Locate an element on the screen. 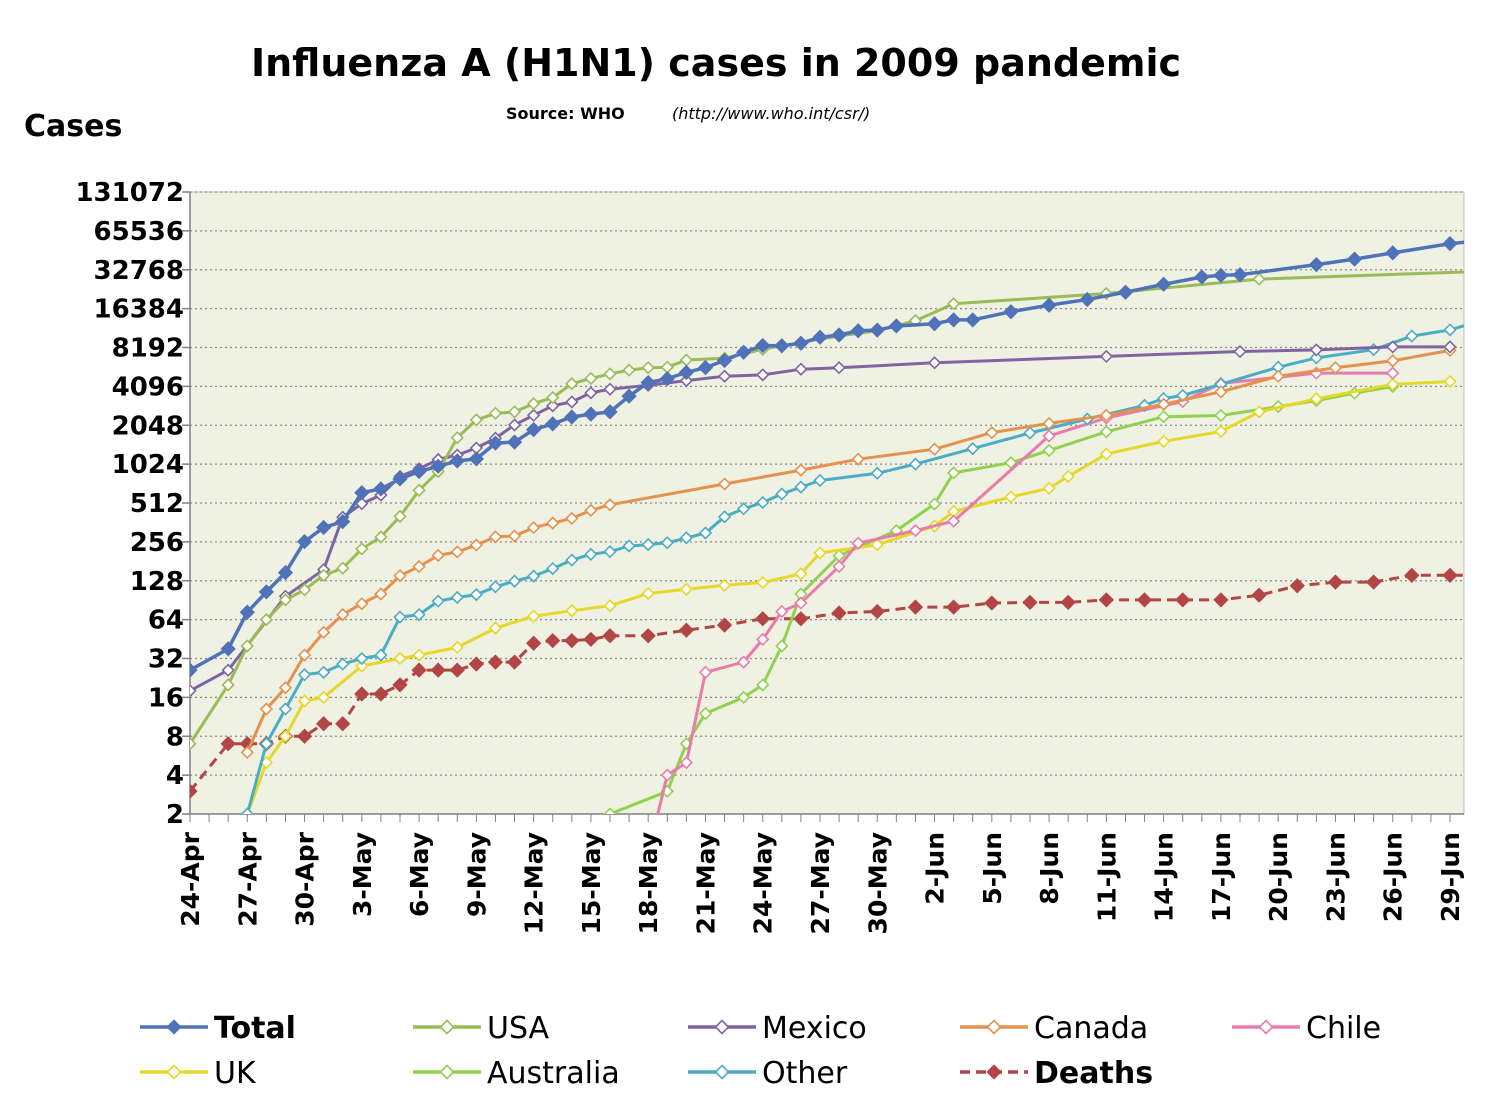  legend-item-deaths: Deaths is located at coordinates (1056, 1073).